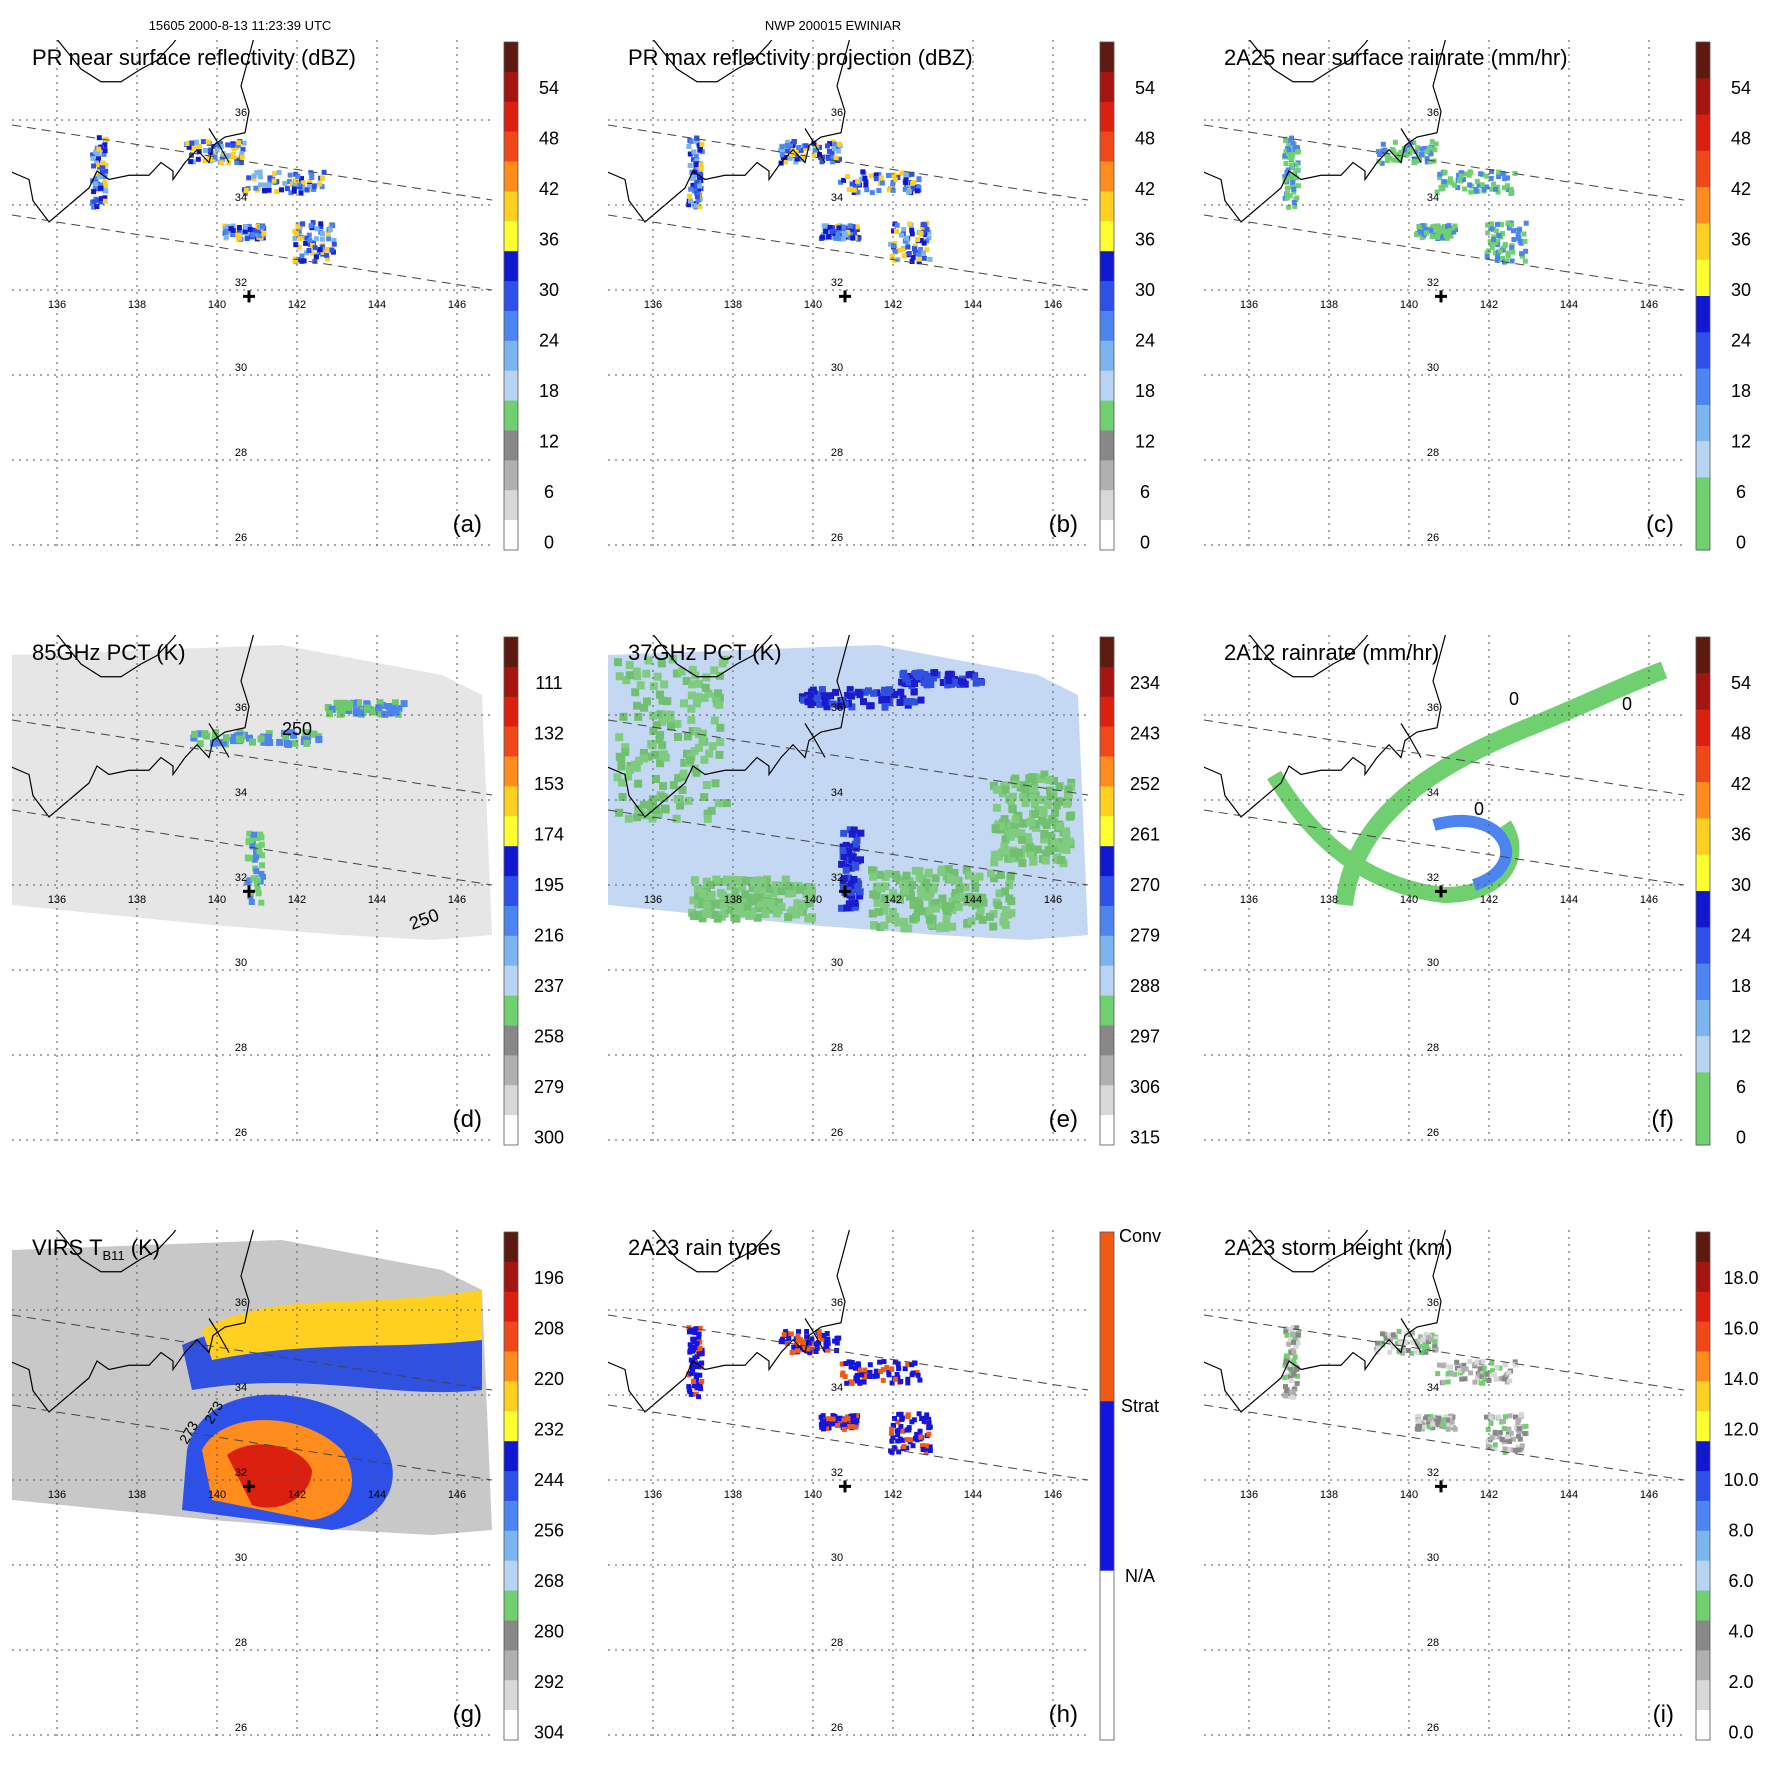  Describe the element at coordinates (1145, 835) in the screenshot. I see `colorbar-tick-label: 261` at that location.